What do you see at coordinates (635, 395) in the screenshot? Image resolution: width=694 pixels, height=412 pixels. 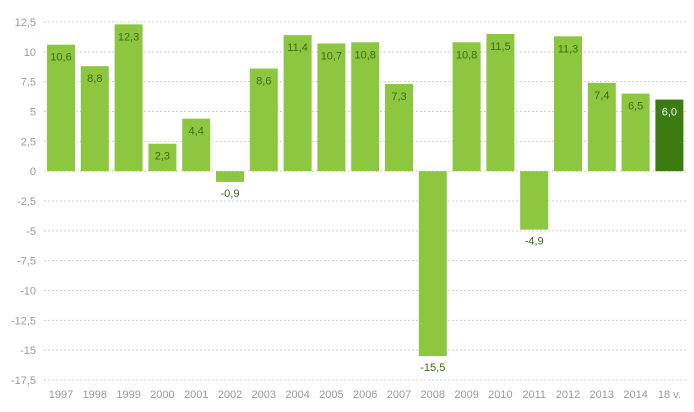 I see `x-tick-label: 2014` at bounding box center [635, 395].